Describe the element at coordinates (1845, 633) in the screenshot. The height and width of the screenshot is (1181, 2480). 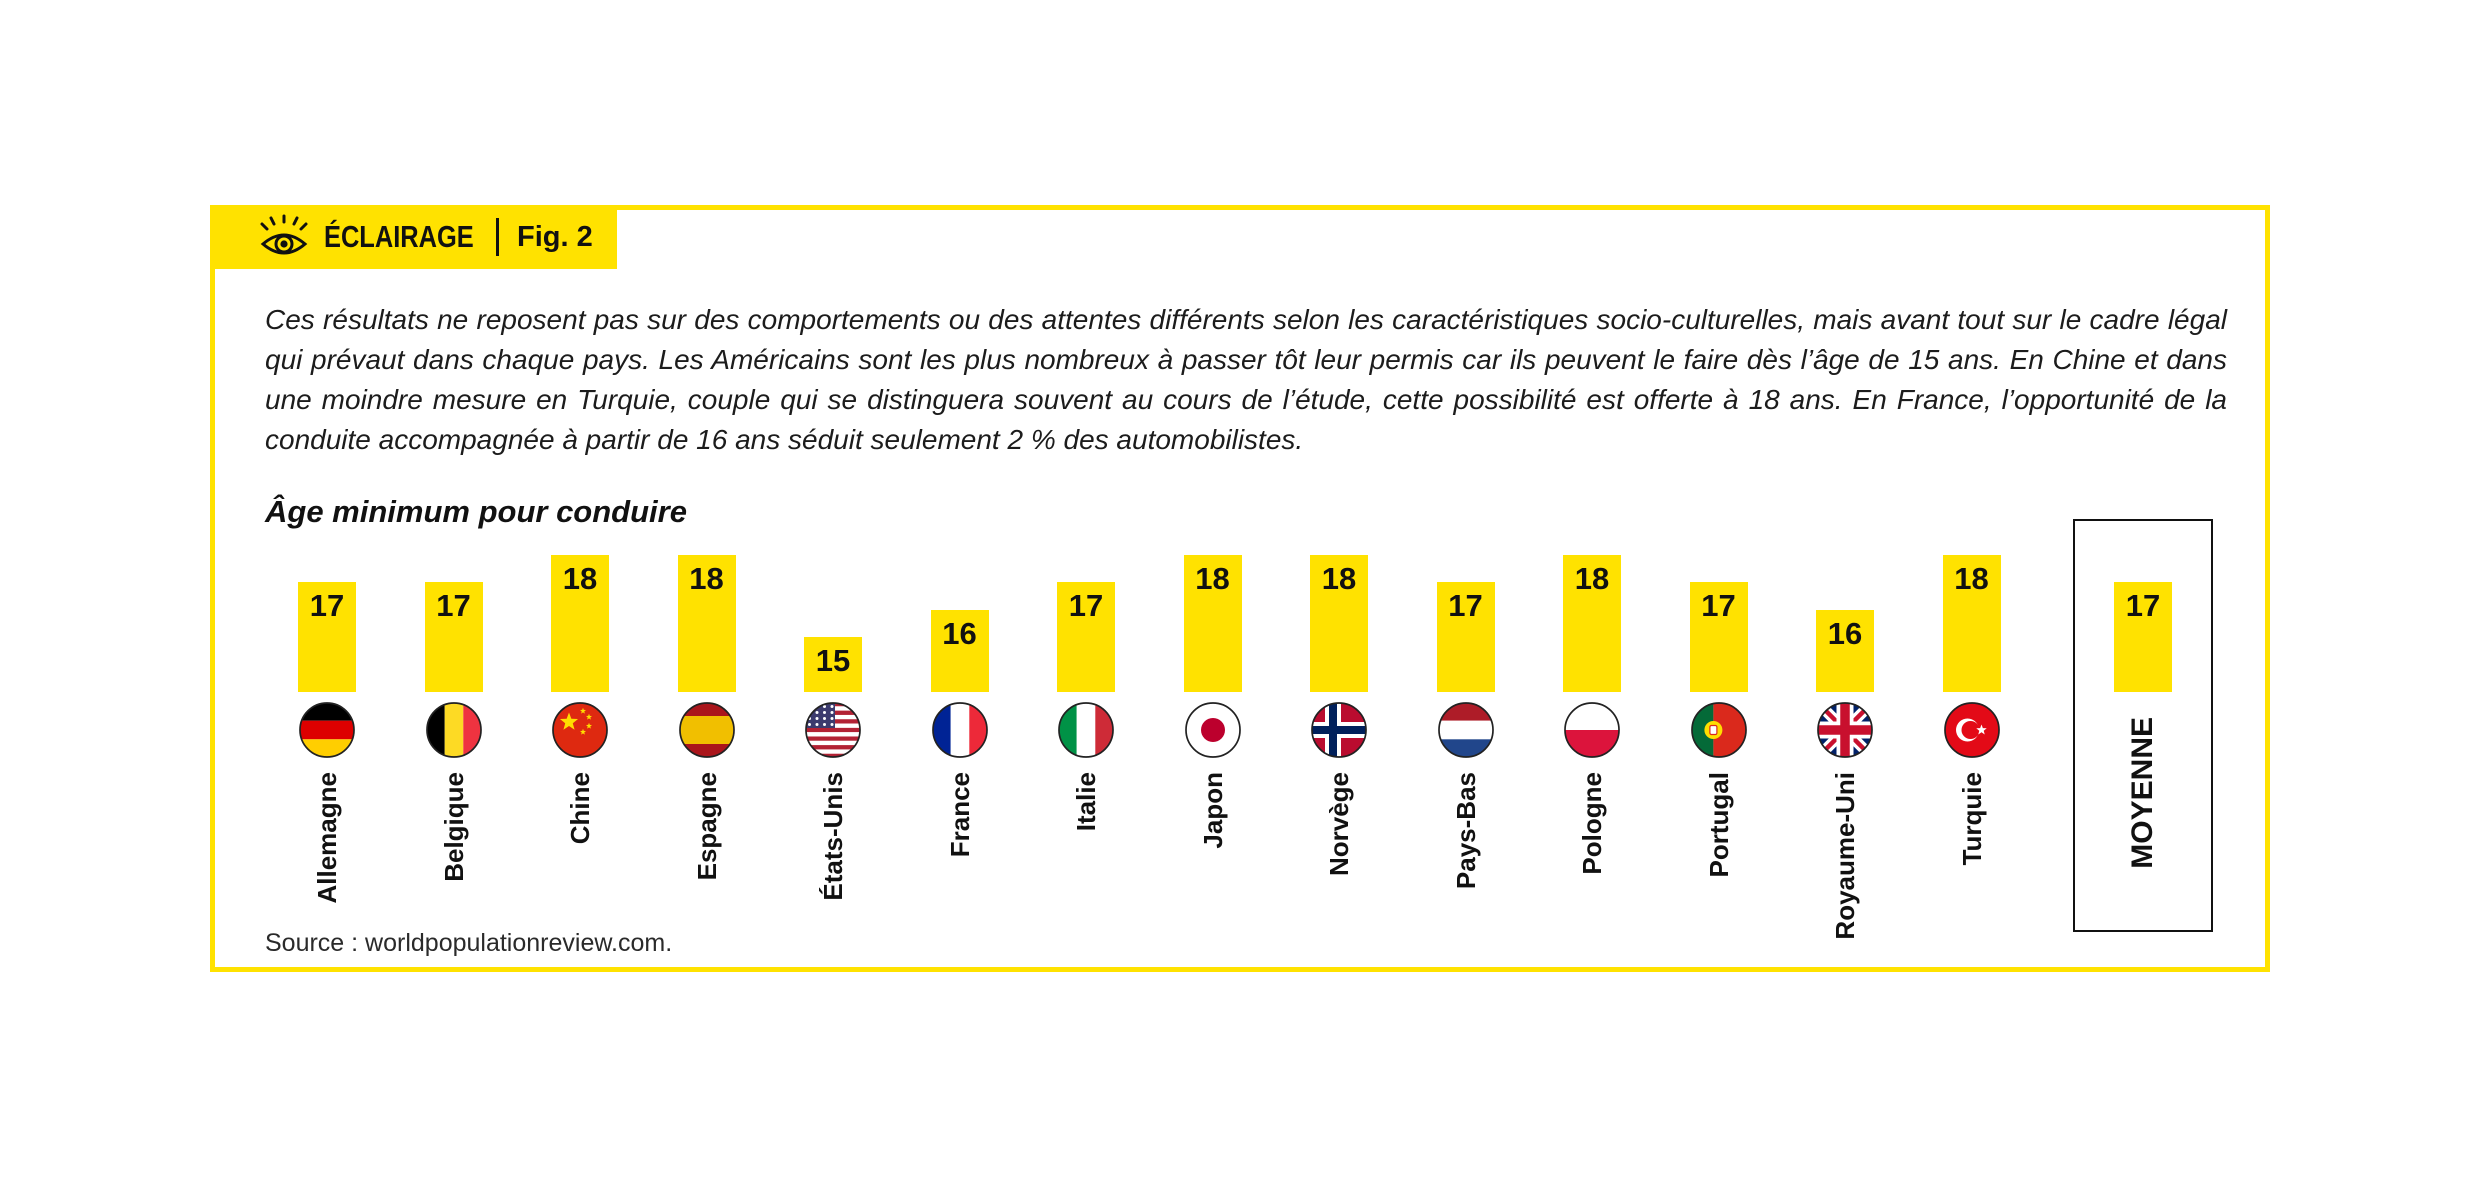
I see `bar-value-royaume-uni: 16` at that location.